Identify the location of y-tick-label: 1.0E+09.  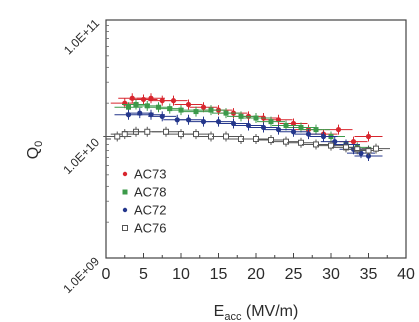
(81, 275).